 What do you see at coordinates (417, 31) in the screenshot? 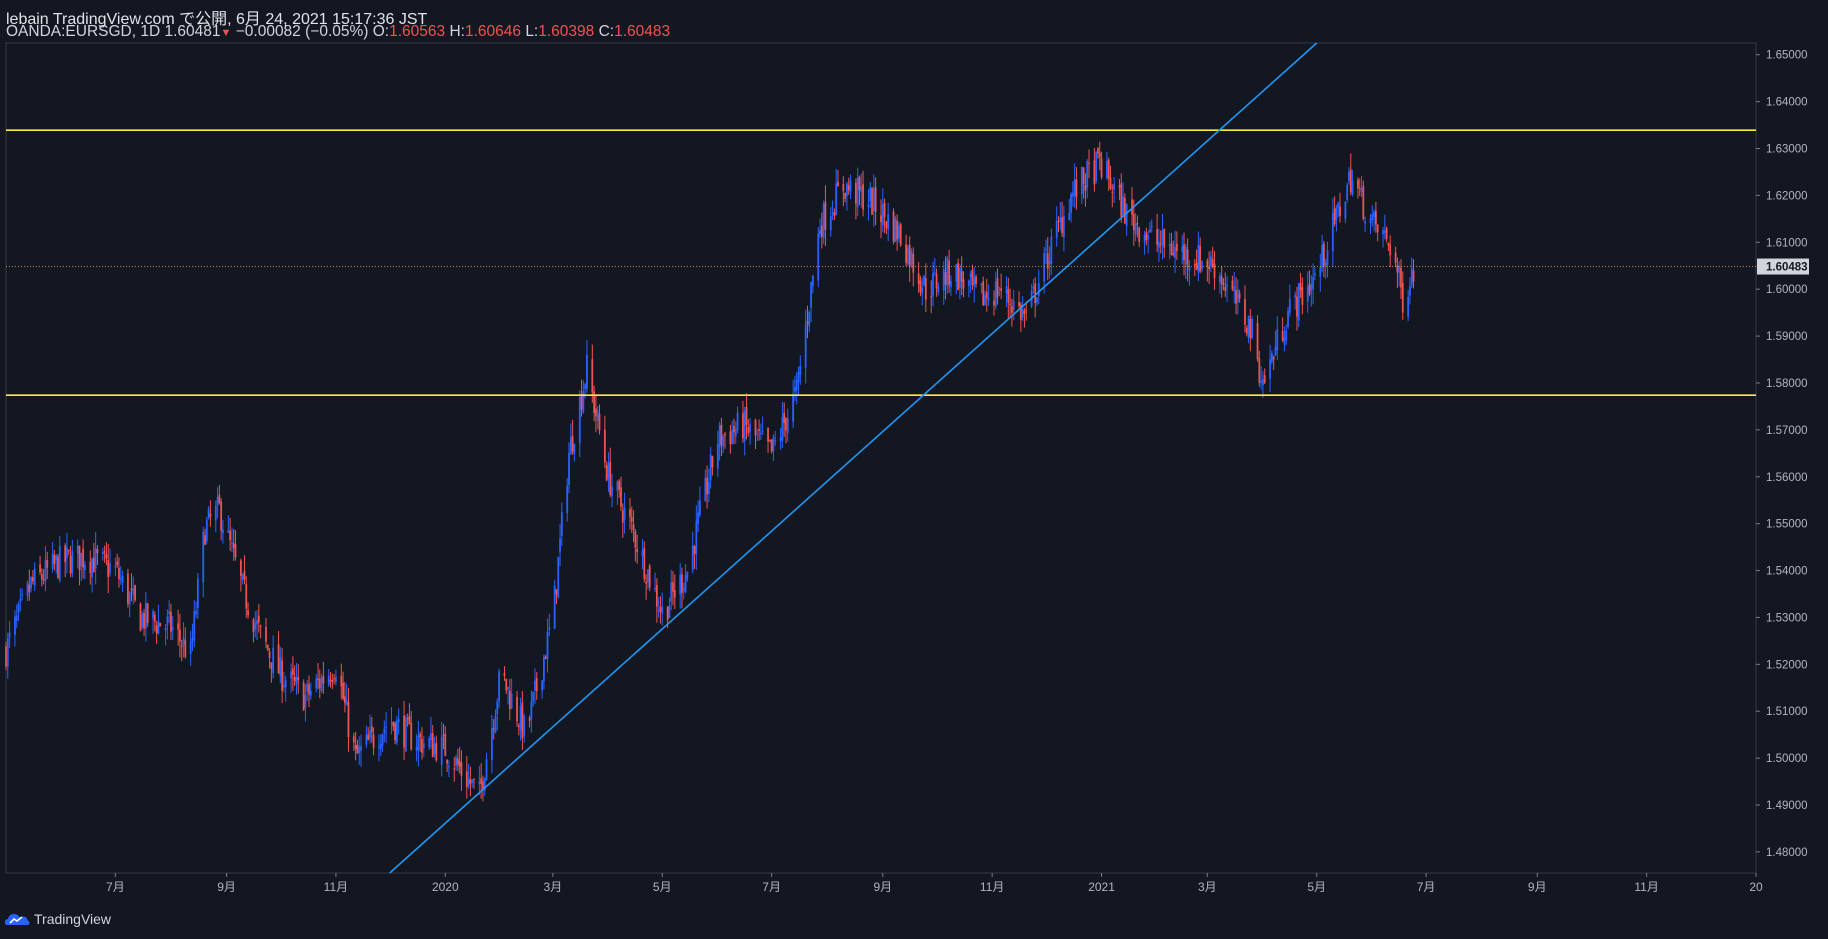
I see `open-value: 1.60563` at bounding box center [417, 31].